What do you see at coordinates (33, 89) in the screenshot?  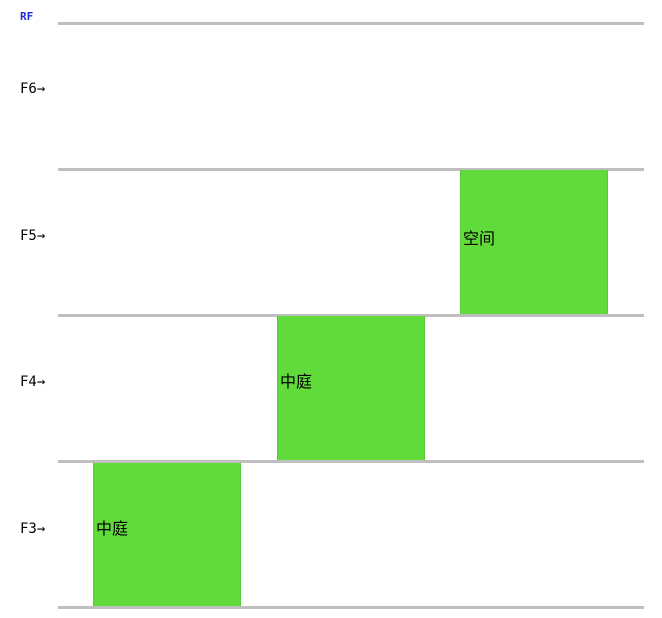 I see `floor-label-f6: F6→` at bounding box center [33, 89].